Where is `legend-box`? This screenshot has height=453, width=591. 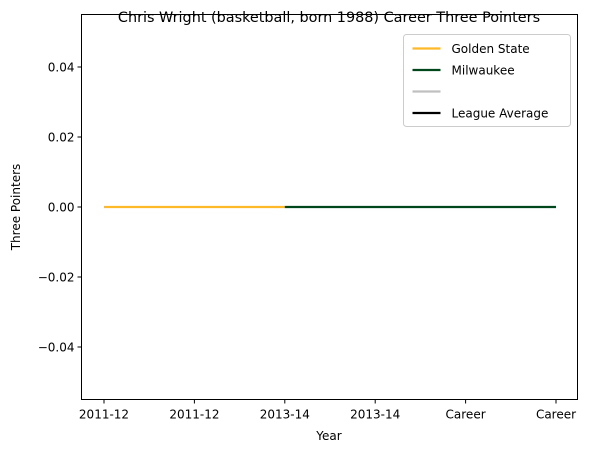
legend-box is located at coordinates (487, 80).